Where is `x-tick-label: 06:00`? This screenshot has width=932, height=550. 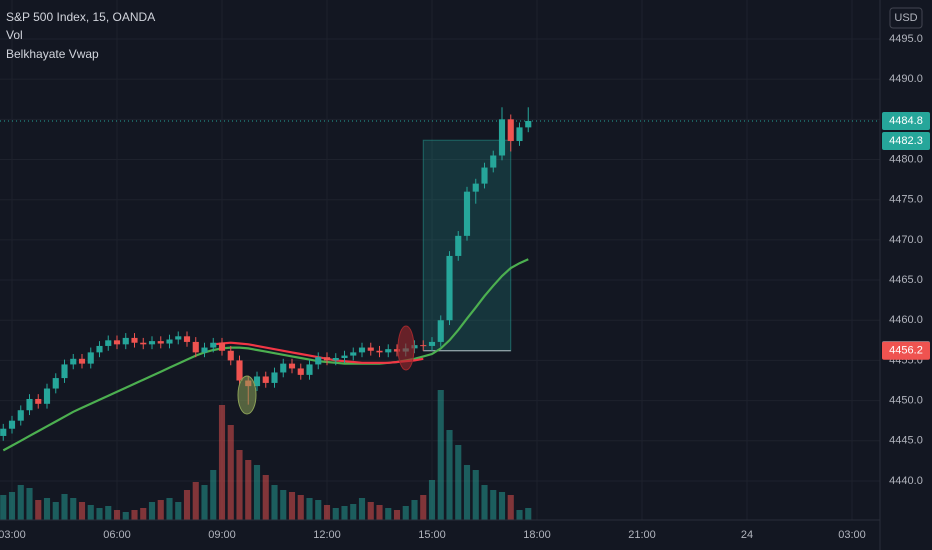 x-tick-label: 06:00 is located at coordinates (117, 535).